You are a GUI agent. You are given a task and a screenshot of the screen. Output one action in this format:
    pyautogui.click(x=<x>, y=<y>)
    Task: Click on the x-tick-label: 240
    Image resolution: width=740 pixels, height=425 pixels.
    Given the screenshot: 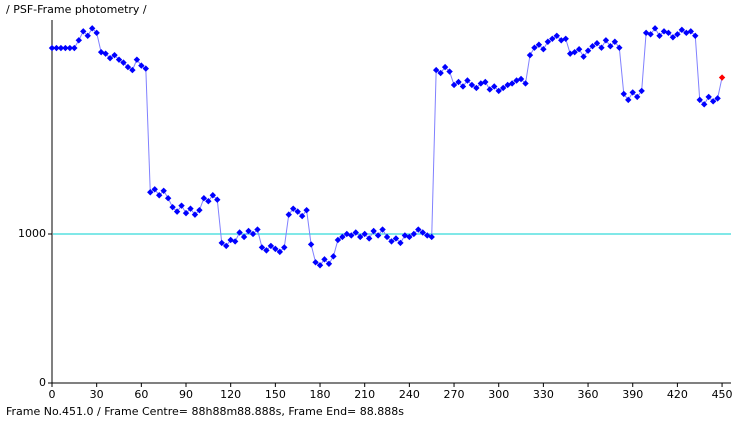 What is the action you would take?
    pyautogui.click(x=409, y=394)
    